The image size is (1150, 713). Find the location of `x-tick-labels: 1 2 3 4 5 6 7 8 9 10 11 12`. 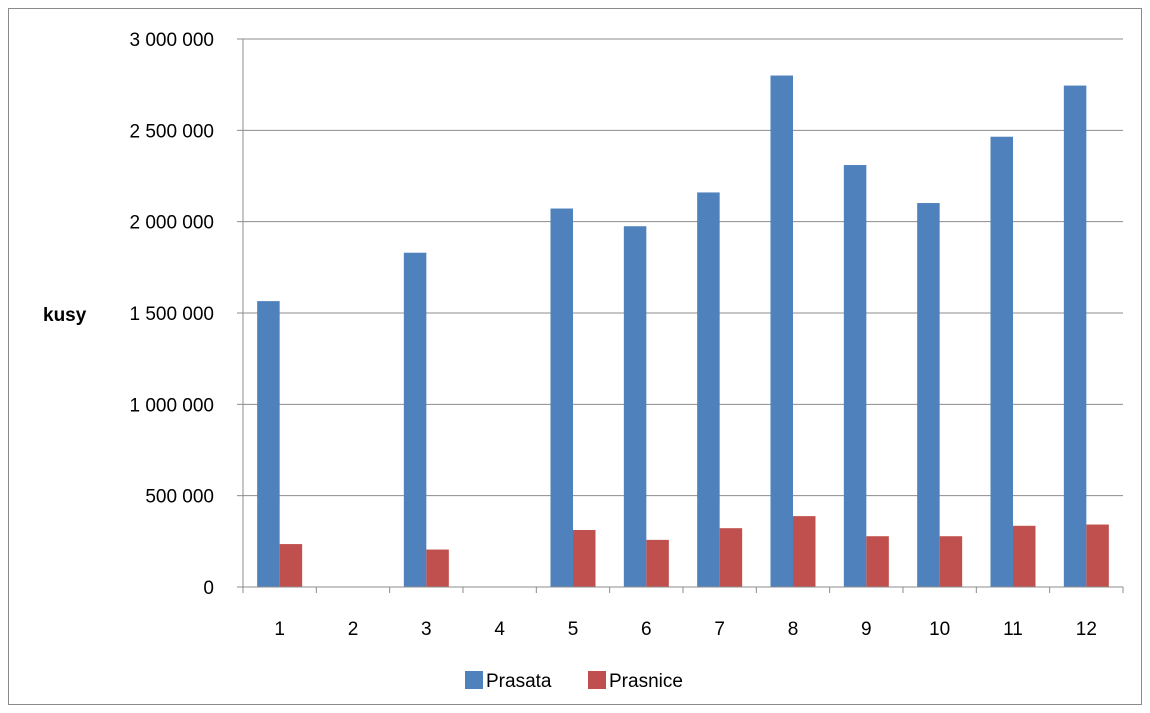

x-tick-labels: 1 2 3 4 5 6 7 8 9 10 11 12 is located at coordinates (685, 629).